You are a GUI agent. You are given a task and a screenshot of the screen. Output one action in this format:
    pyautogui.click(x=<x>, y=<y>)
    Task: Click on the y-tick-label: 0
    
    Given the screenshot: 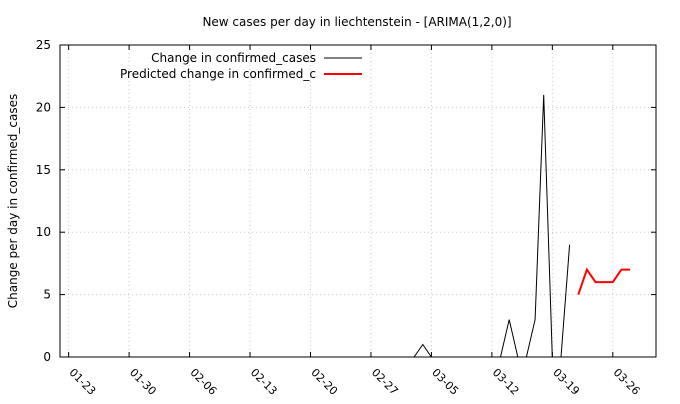 What is the action you would take?
    pyautogui.click(x=47, y=357)
    